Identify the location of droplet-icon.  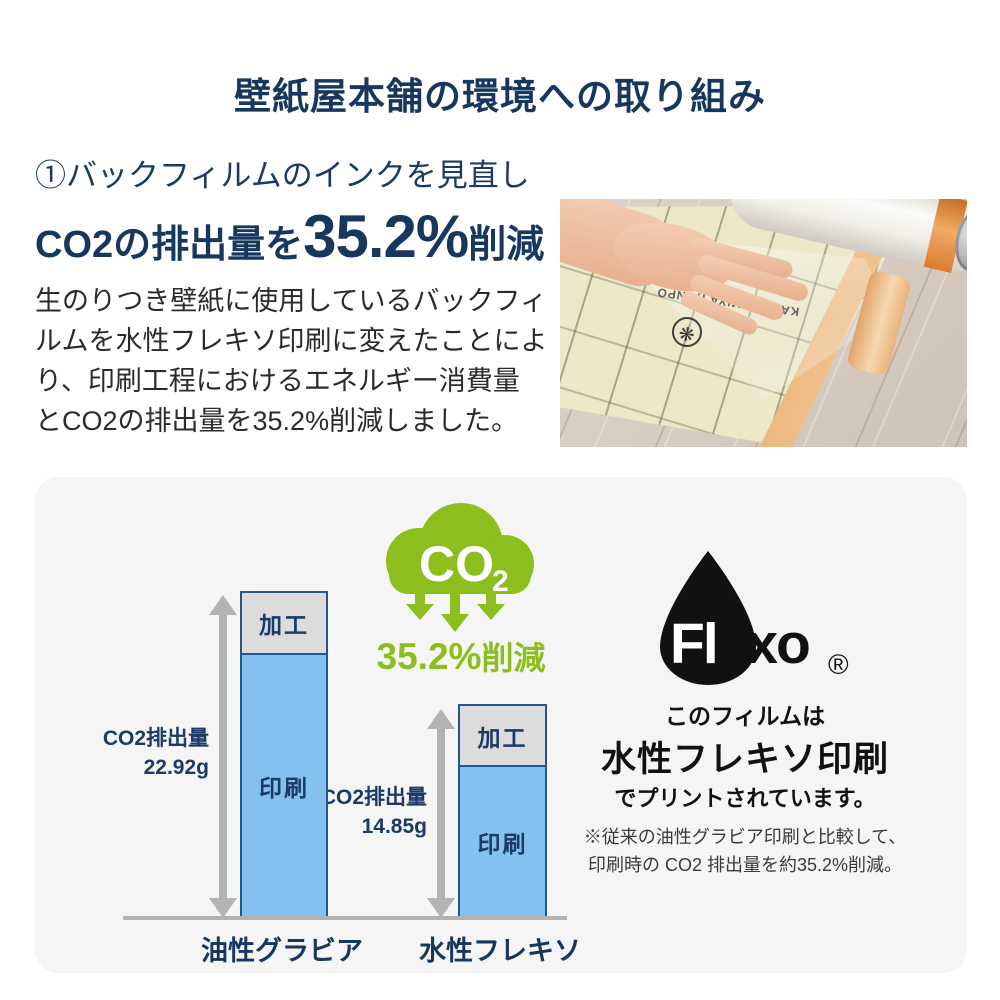
(708, 618).